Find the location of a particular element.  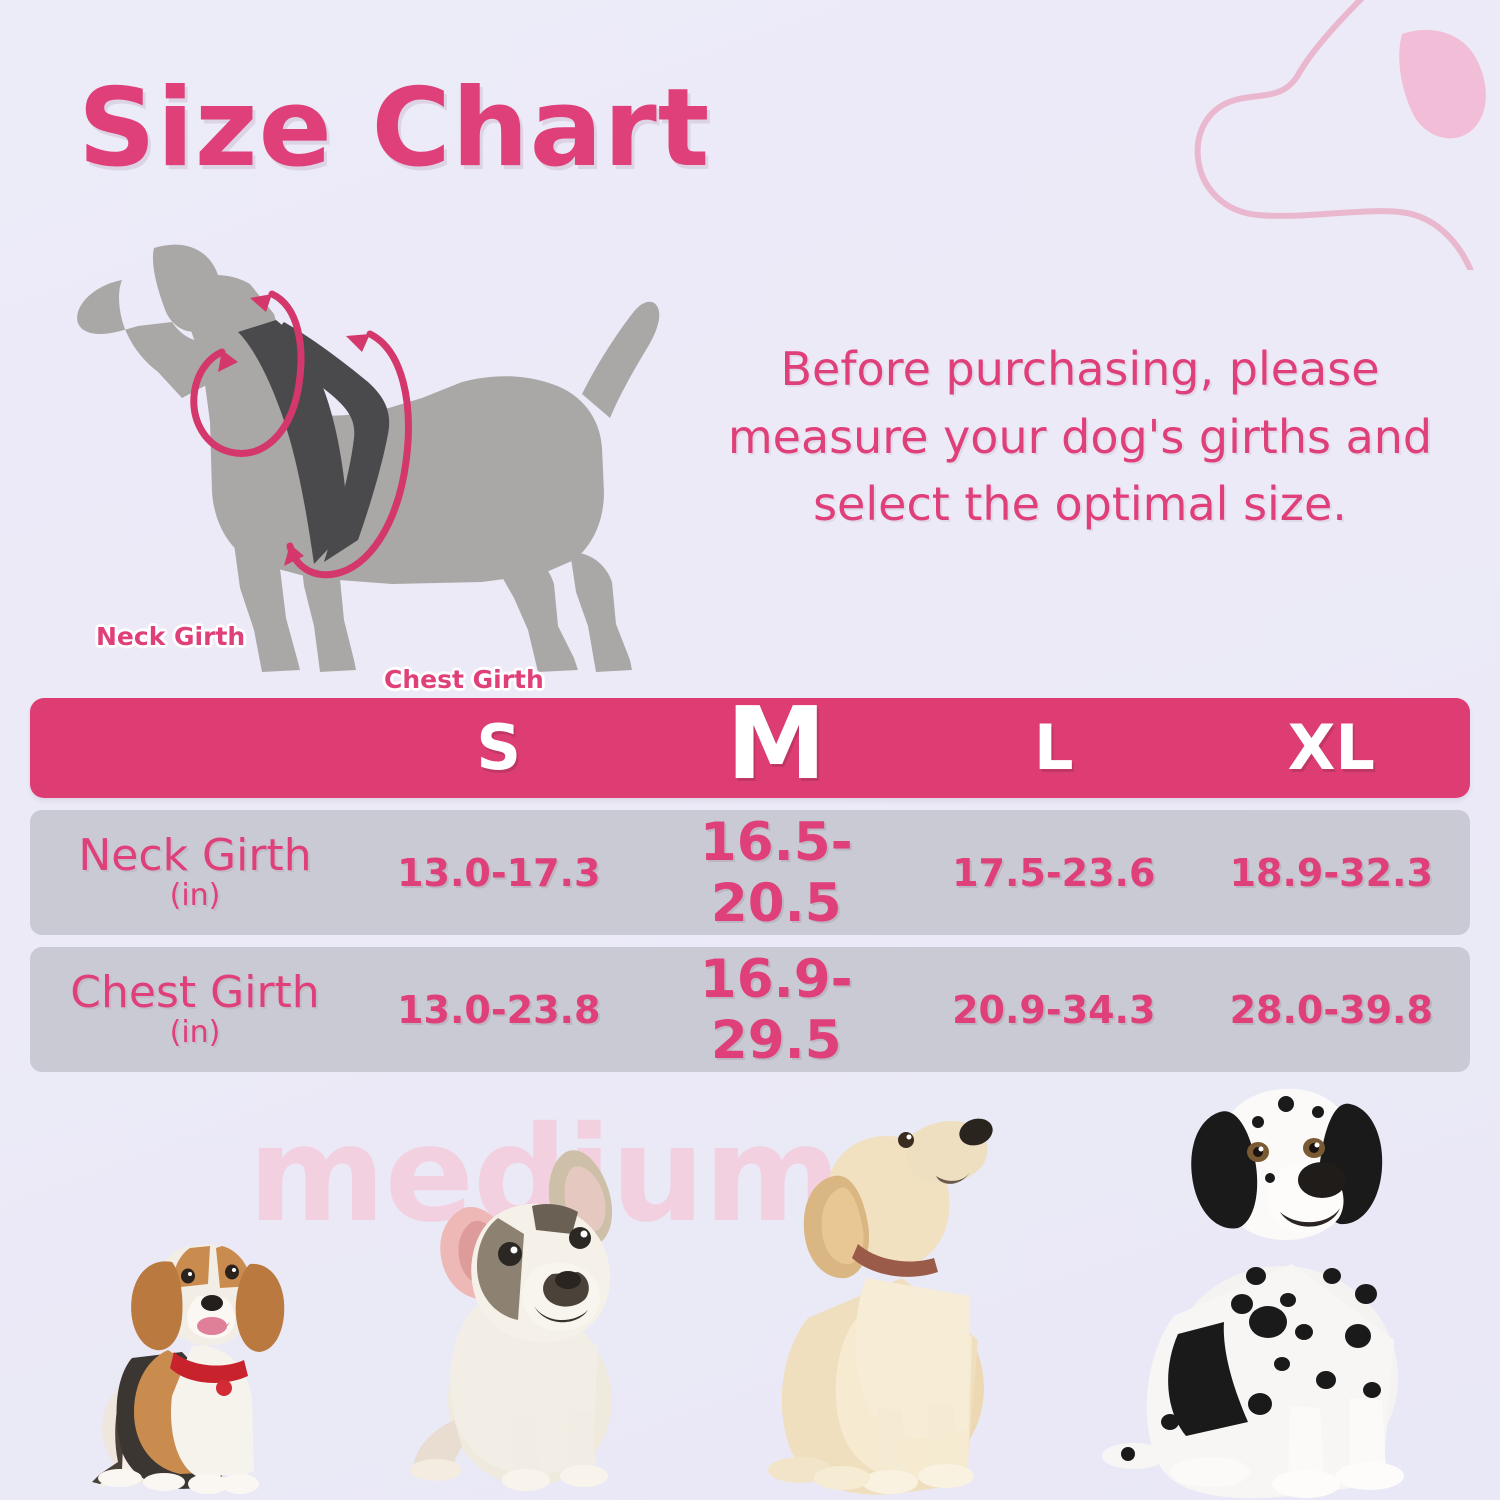

beagle-photo is located at coordinates (188, 1369).